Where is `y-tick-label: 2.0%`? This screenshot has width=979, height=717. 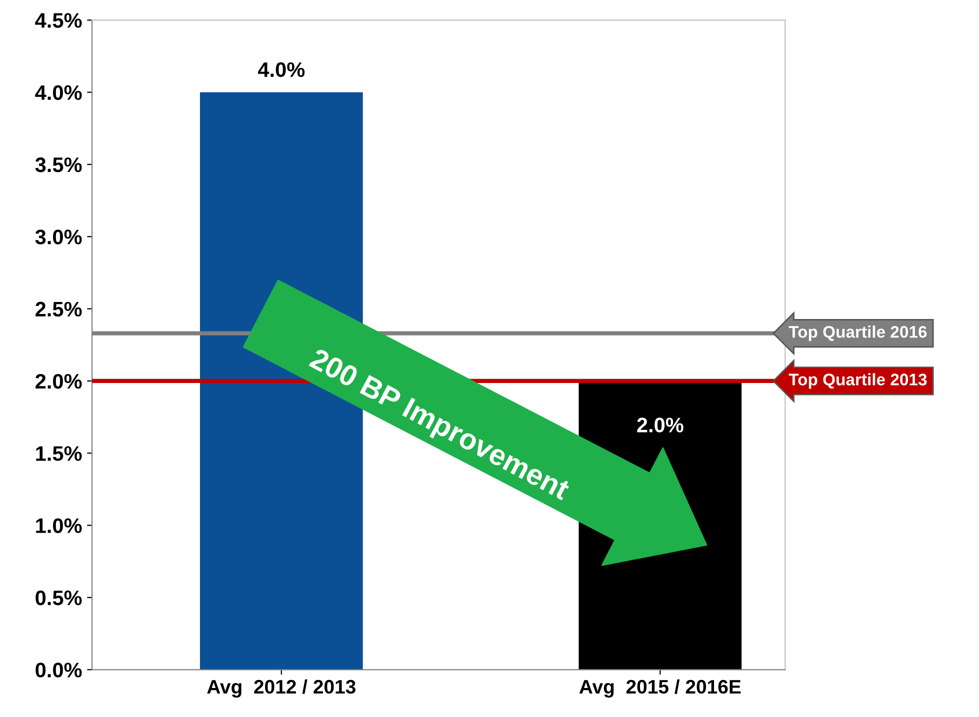
y-tick-label: 2.0% is located at coordinates (59, 381).